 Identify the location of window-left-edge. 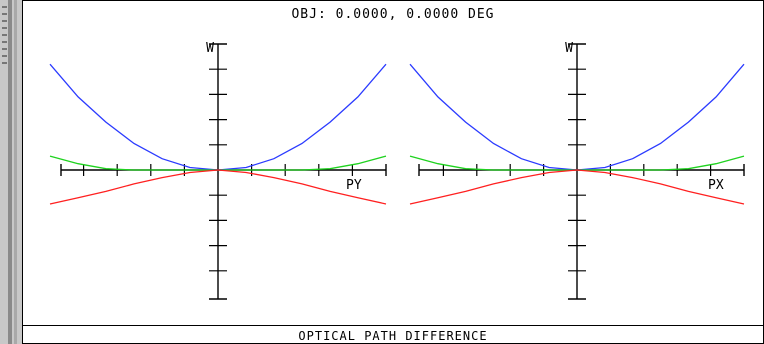
(11, 172).